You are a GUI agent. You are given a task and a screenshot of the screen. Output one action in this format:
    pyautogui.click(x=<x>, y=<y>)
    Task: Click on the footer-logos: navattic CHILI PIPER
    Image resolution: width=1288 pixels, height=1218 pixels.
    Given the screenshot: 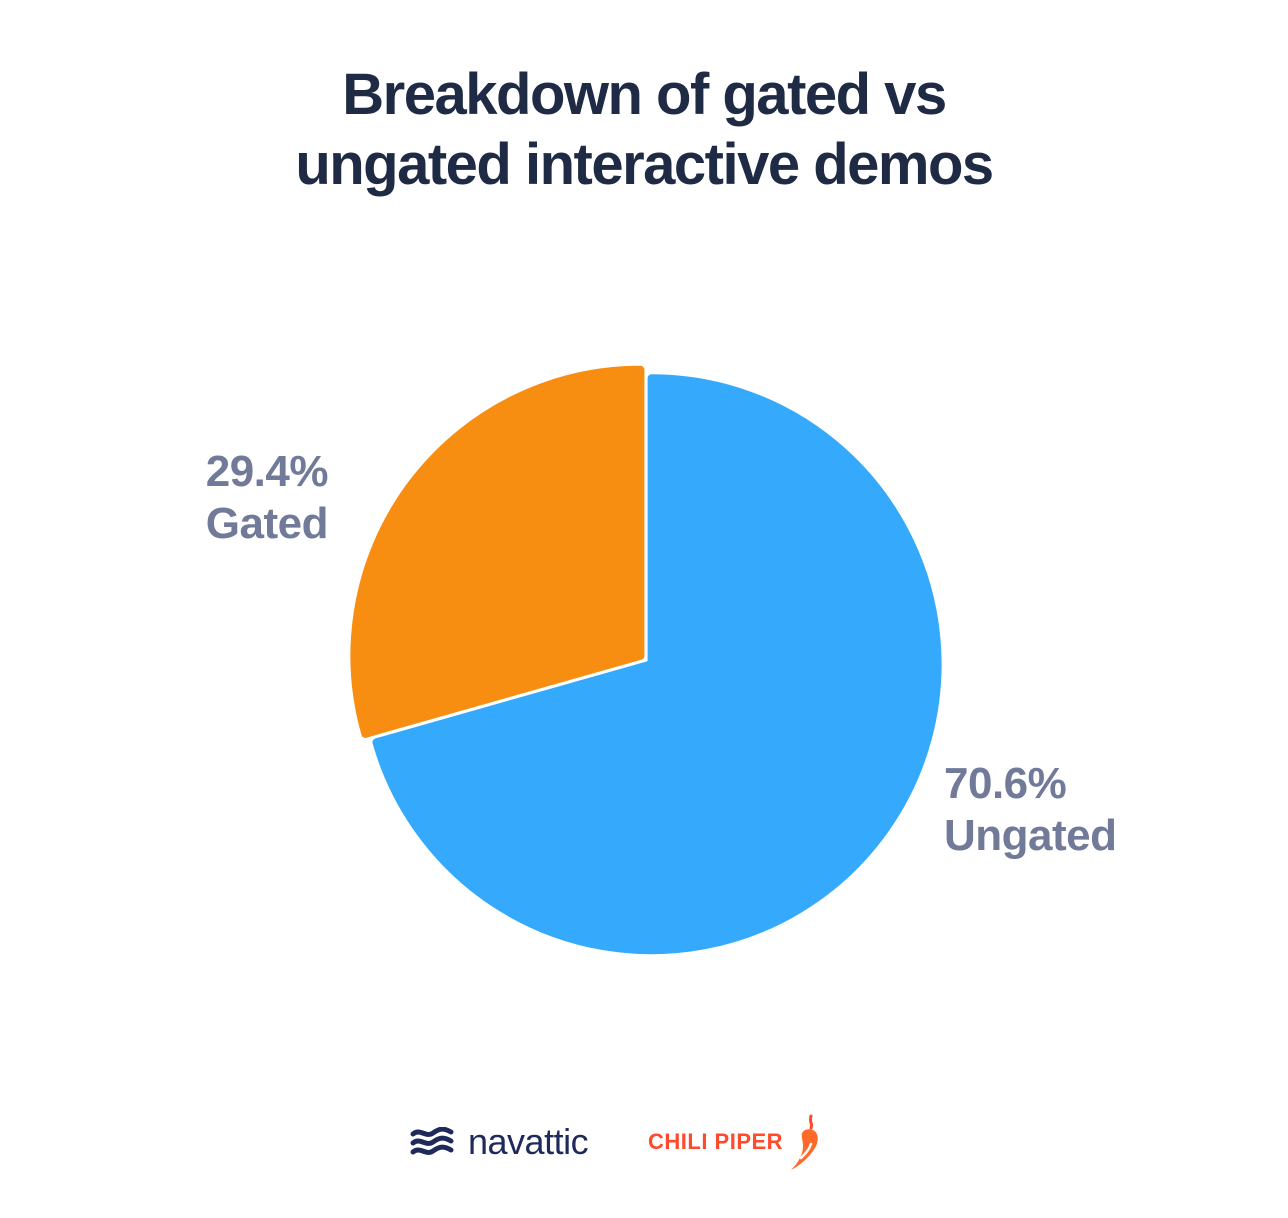 What is the action you would take?
    pyautogui.click(x=644, y=1142)
    